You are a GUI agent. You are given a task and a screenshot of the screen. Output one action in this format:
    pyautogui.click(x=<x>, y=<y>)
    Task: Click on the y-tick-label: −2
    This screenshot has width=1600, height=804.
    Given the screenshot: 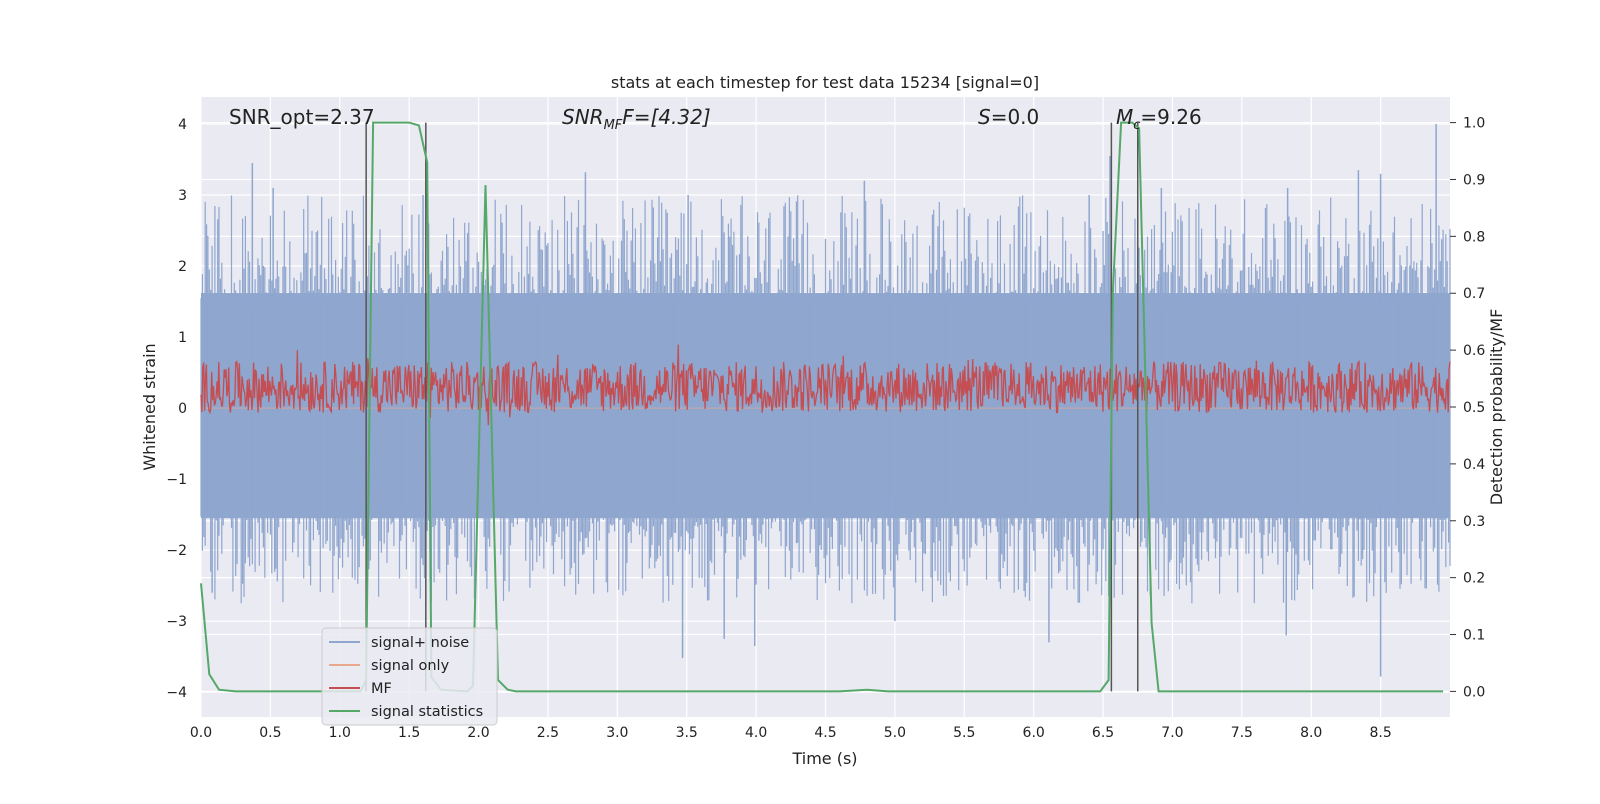 What is the action you would take?
    pyautogui.click(x=176, y=551)
    